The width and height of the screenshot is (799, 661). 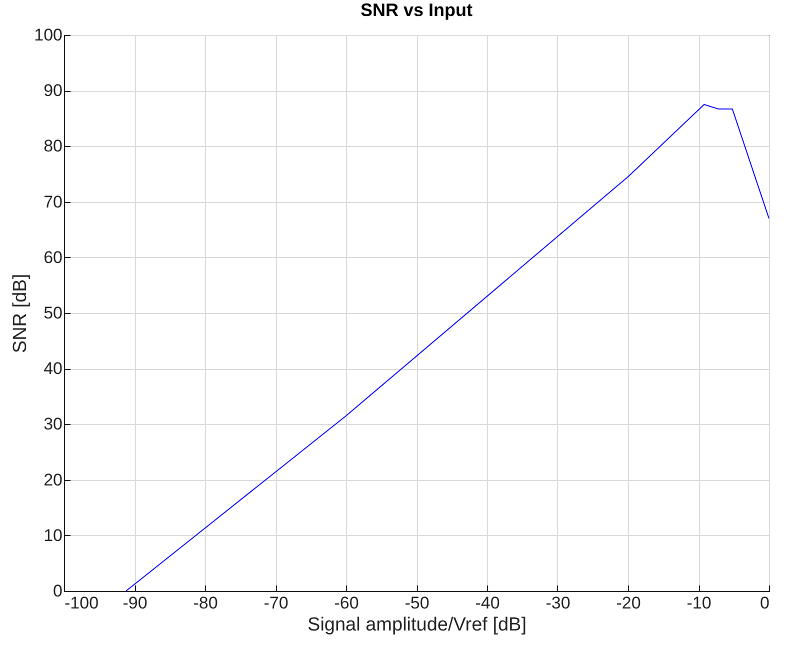 I want to click on chart-title: SNR vs Input, so click(x=416, y=10).